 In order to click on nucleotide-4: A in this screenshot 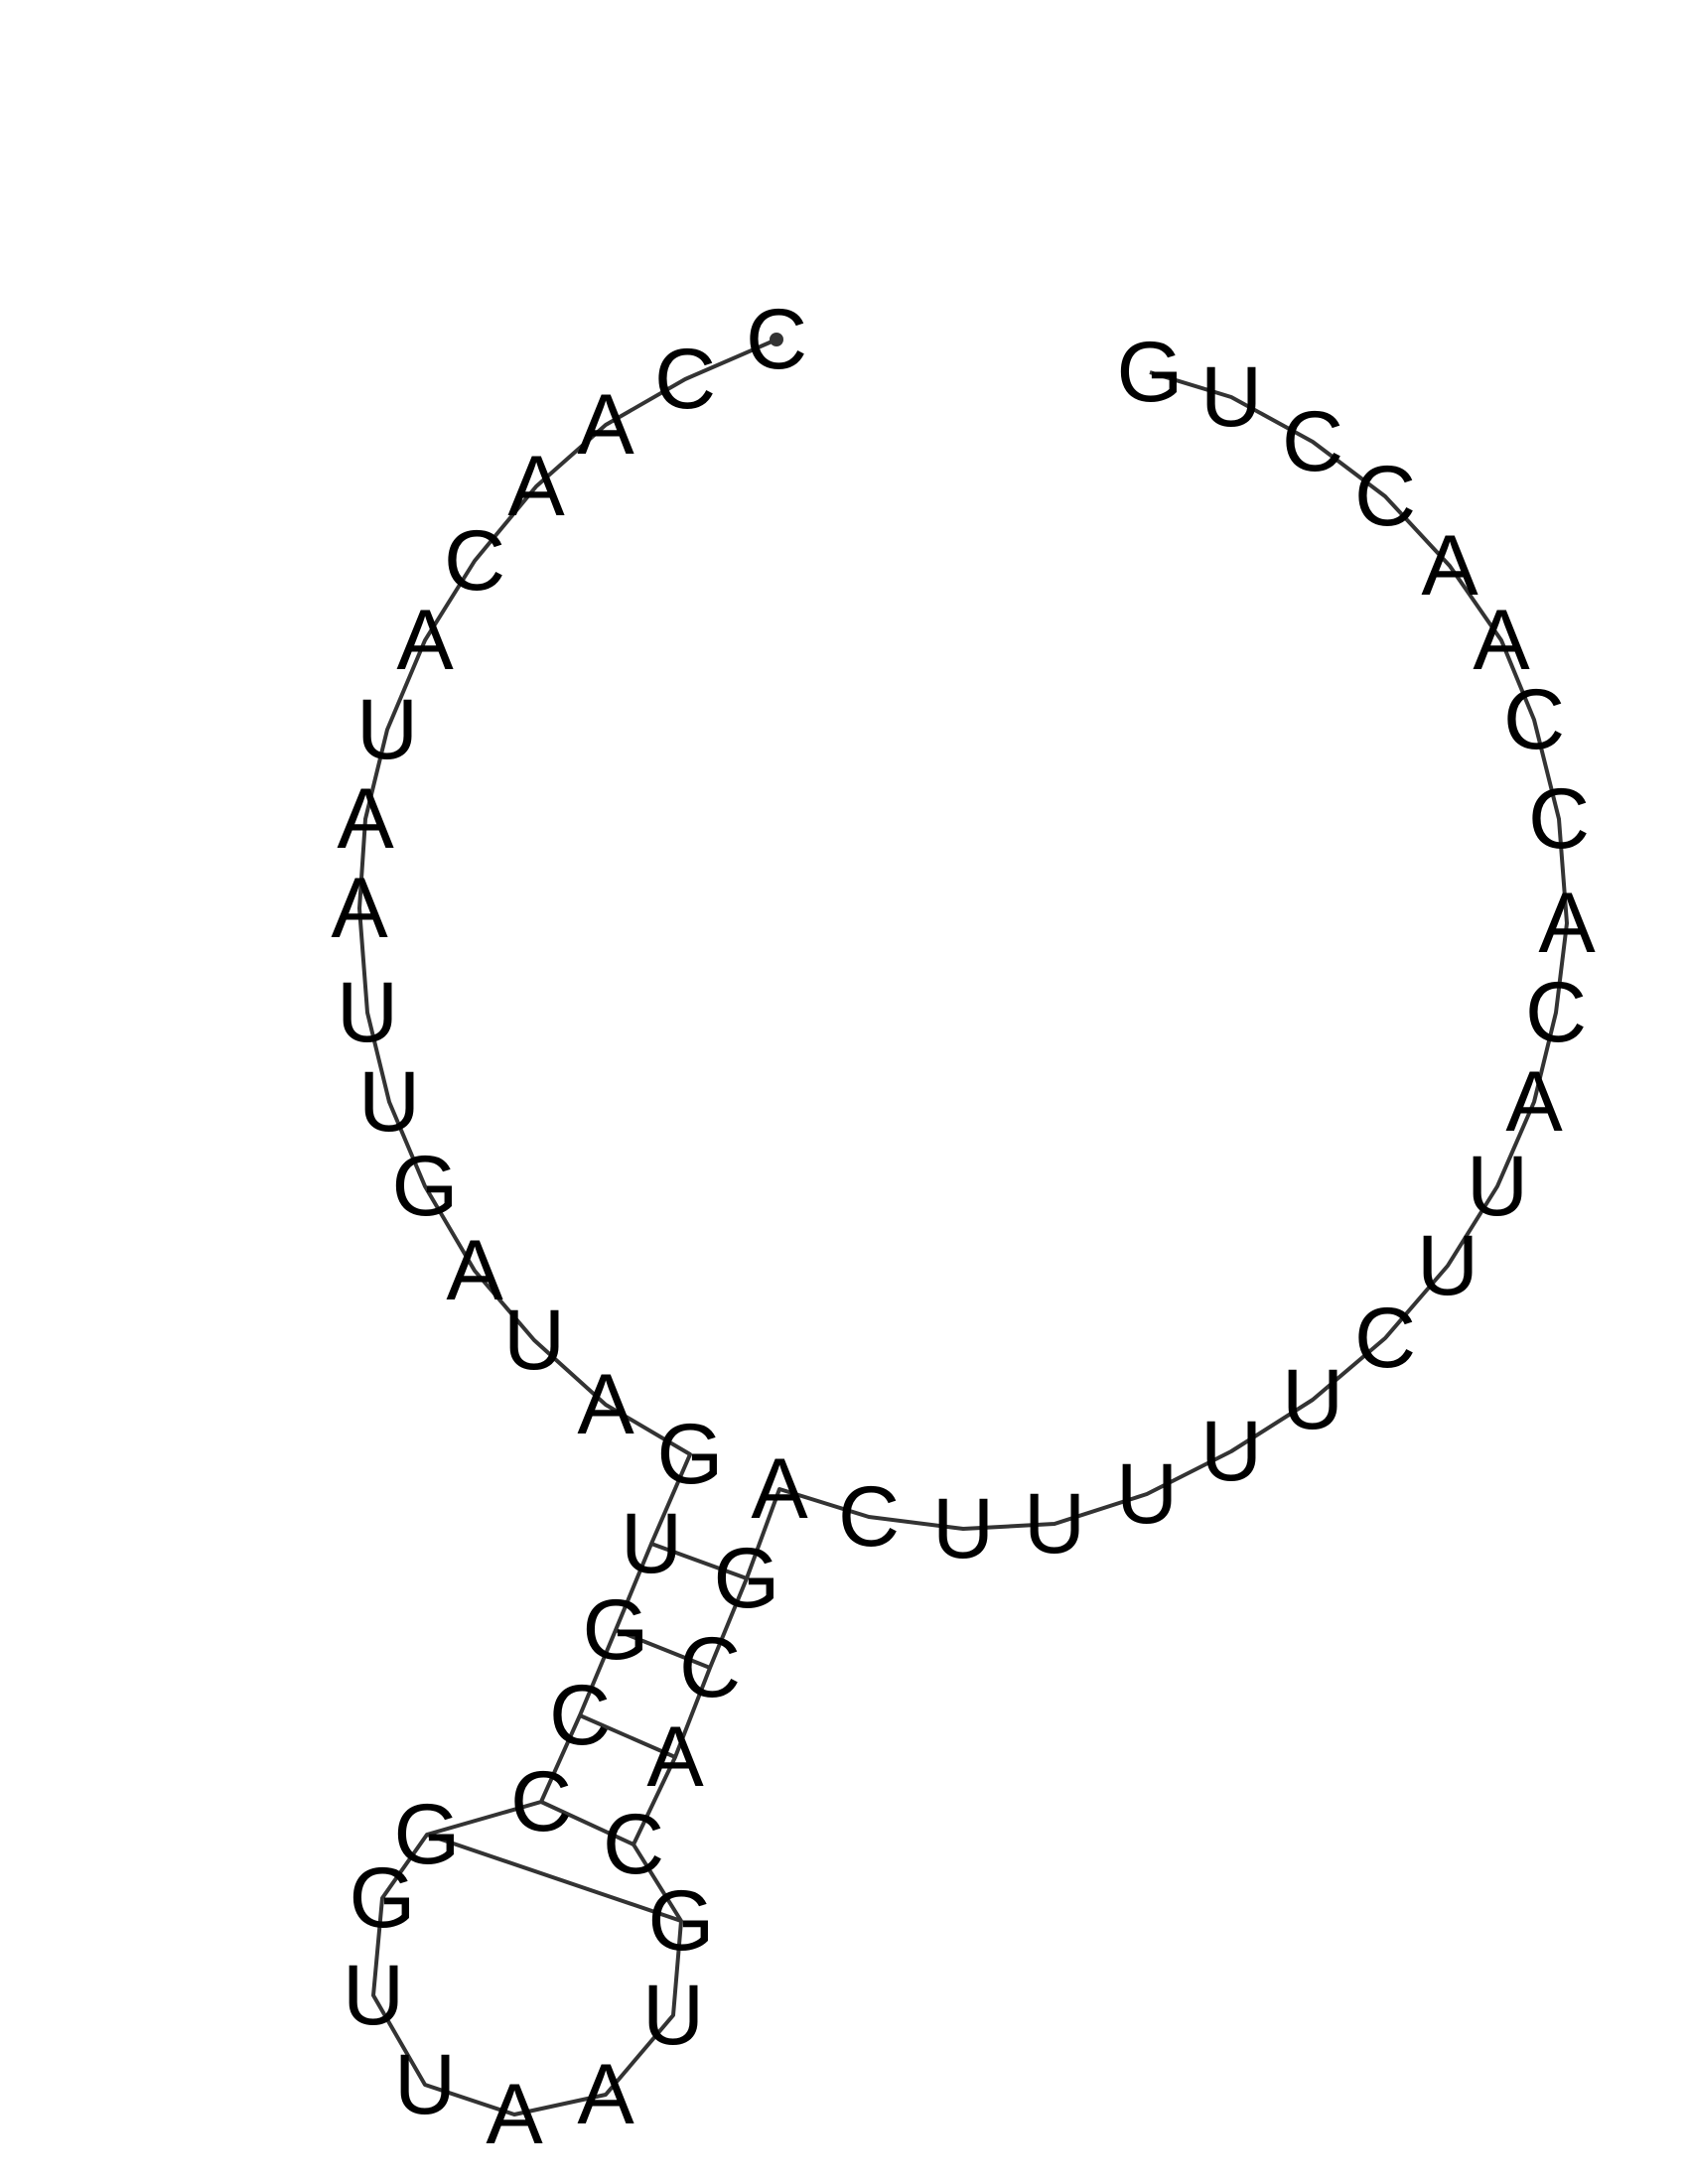, I will do `click(536, 486)`.